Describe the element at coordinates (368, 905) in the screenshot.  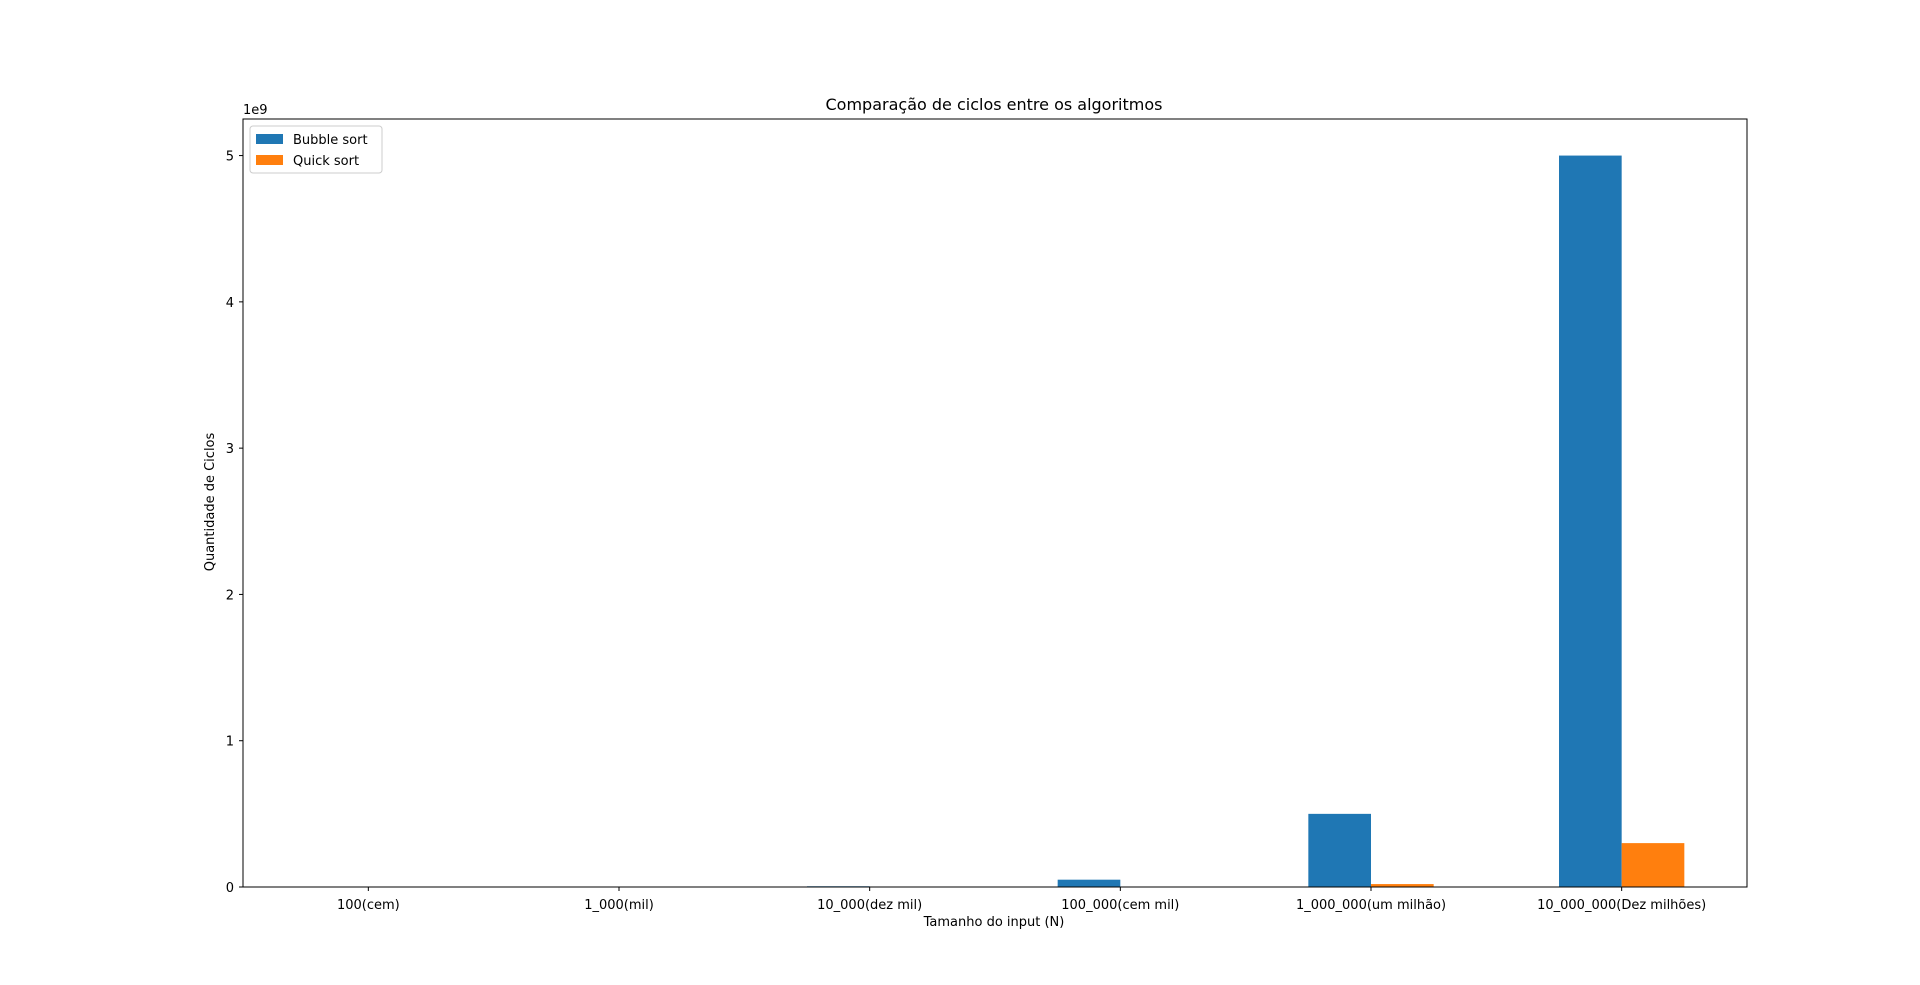
I see `x-tick-label: 100(cem)` at that location.